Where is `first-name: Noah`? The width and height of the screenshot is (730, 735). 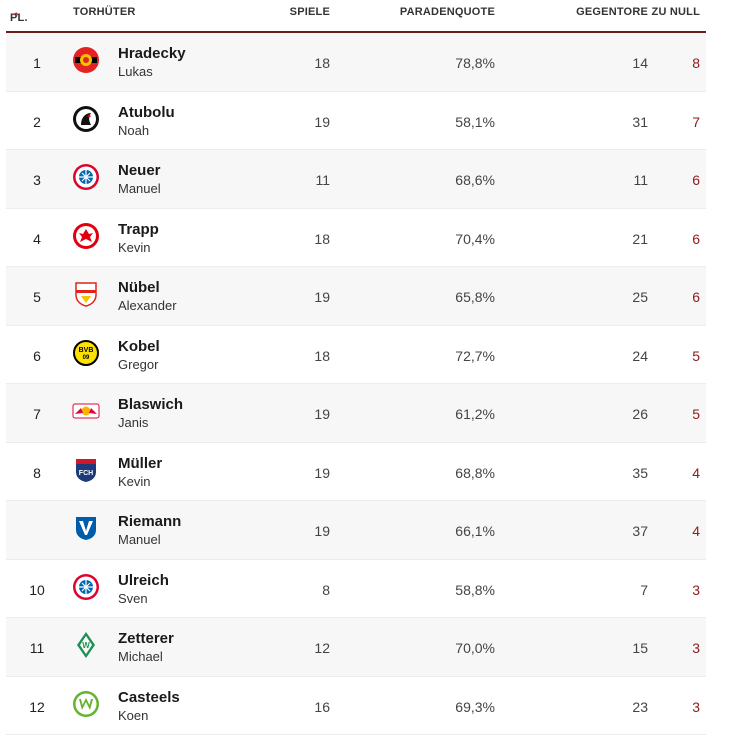 first-name: Noah is located at coordinates (146, 130).